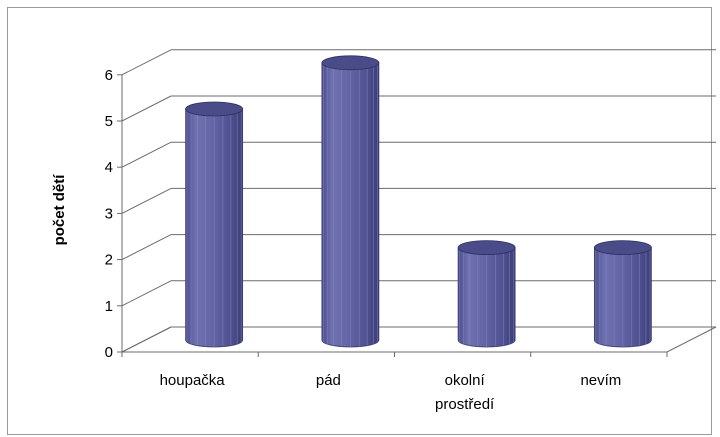 The height and width of the screenshot is (437, 720). I want to click on y-tick-label: 6, so click(109, 75).